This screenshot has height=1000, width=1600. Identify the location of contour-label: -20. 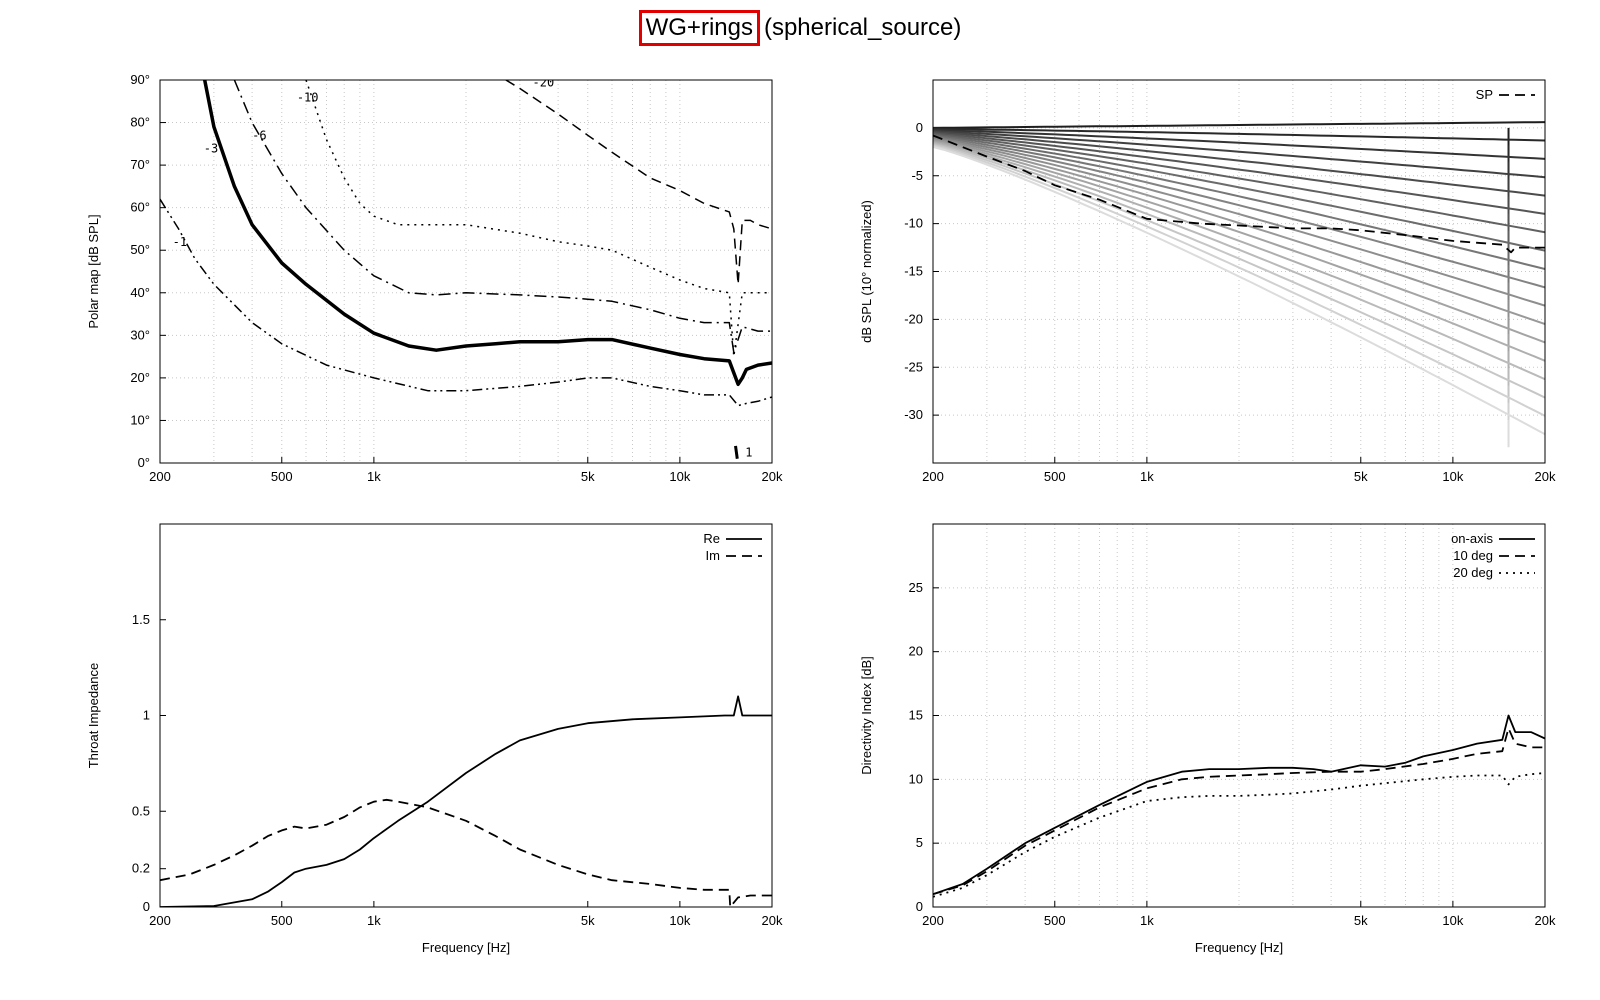
(544, 82).